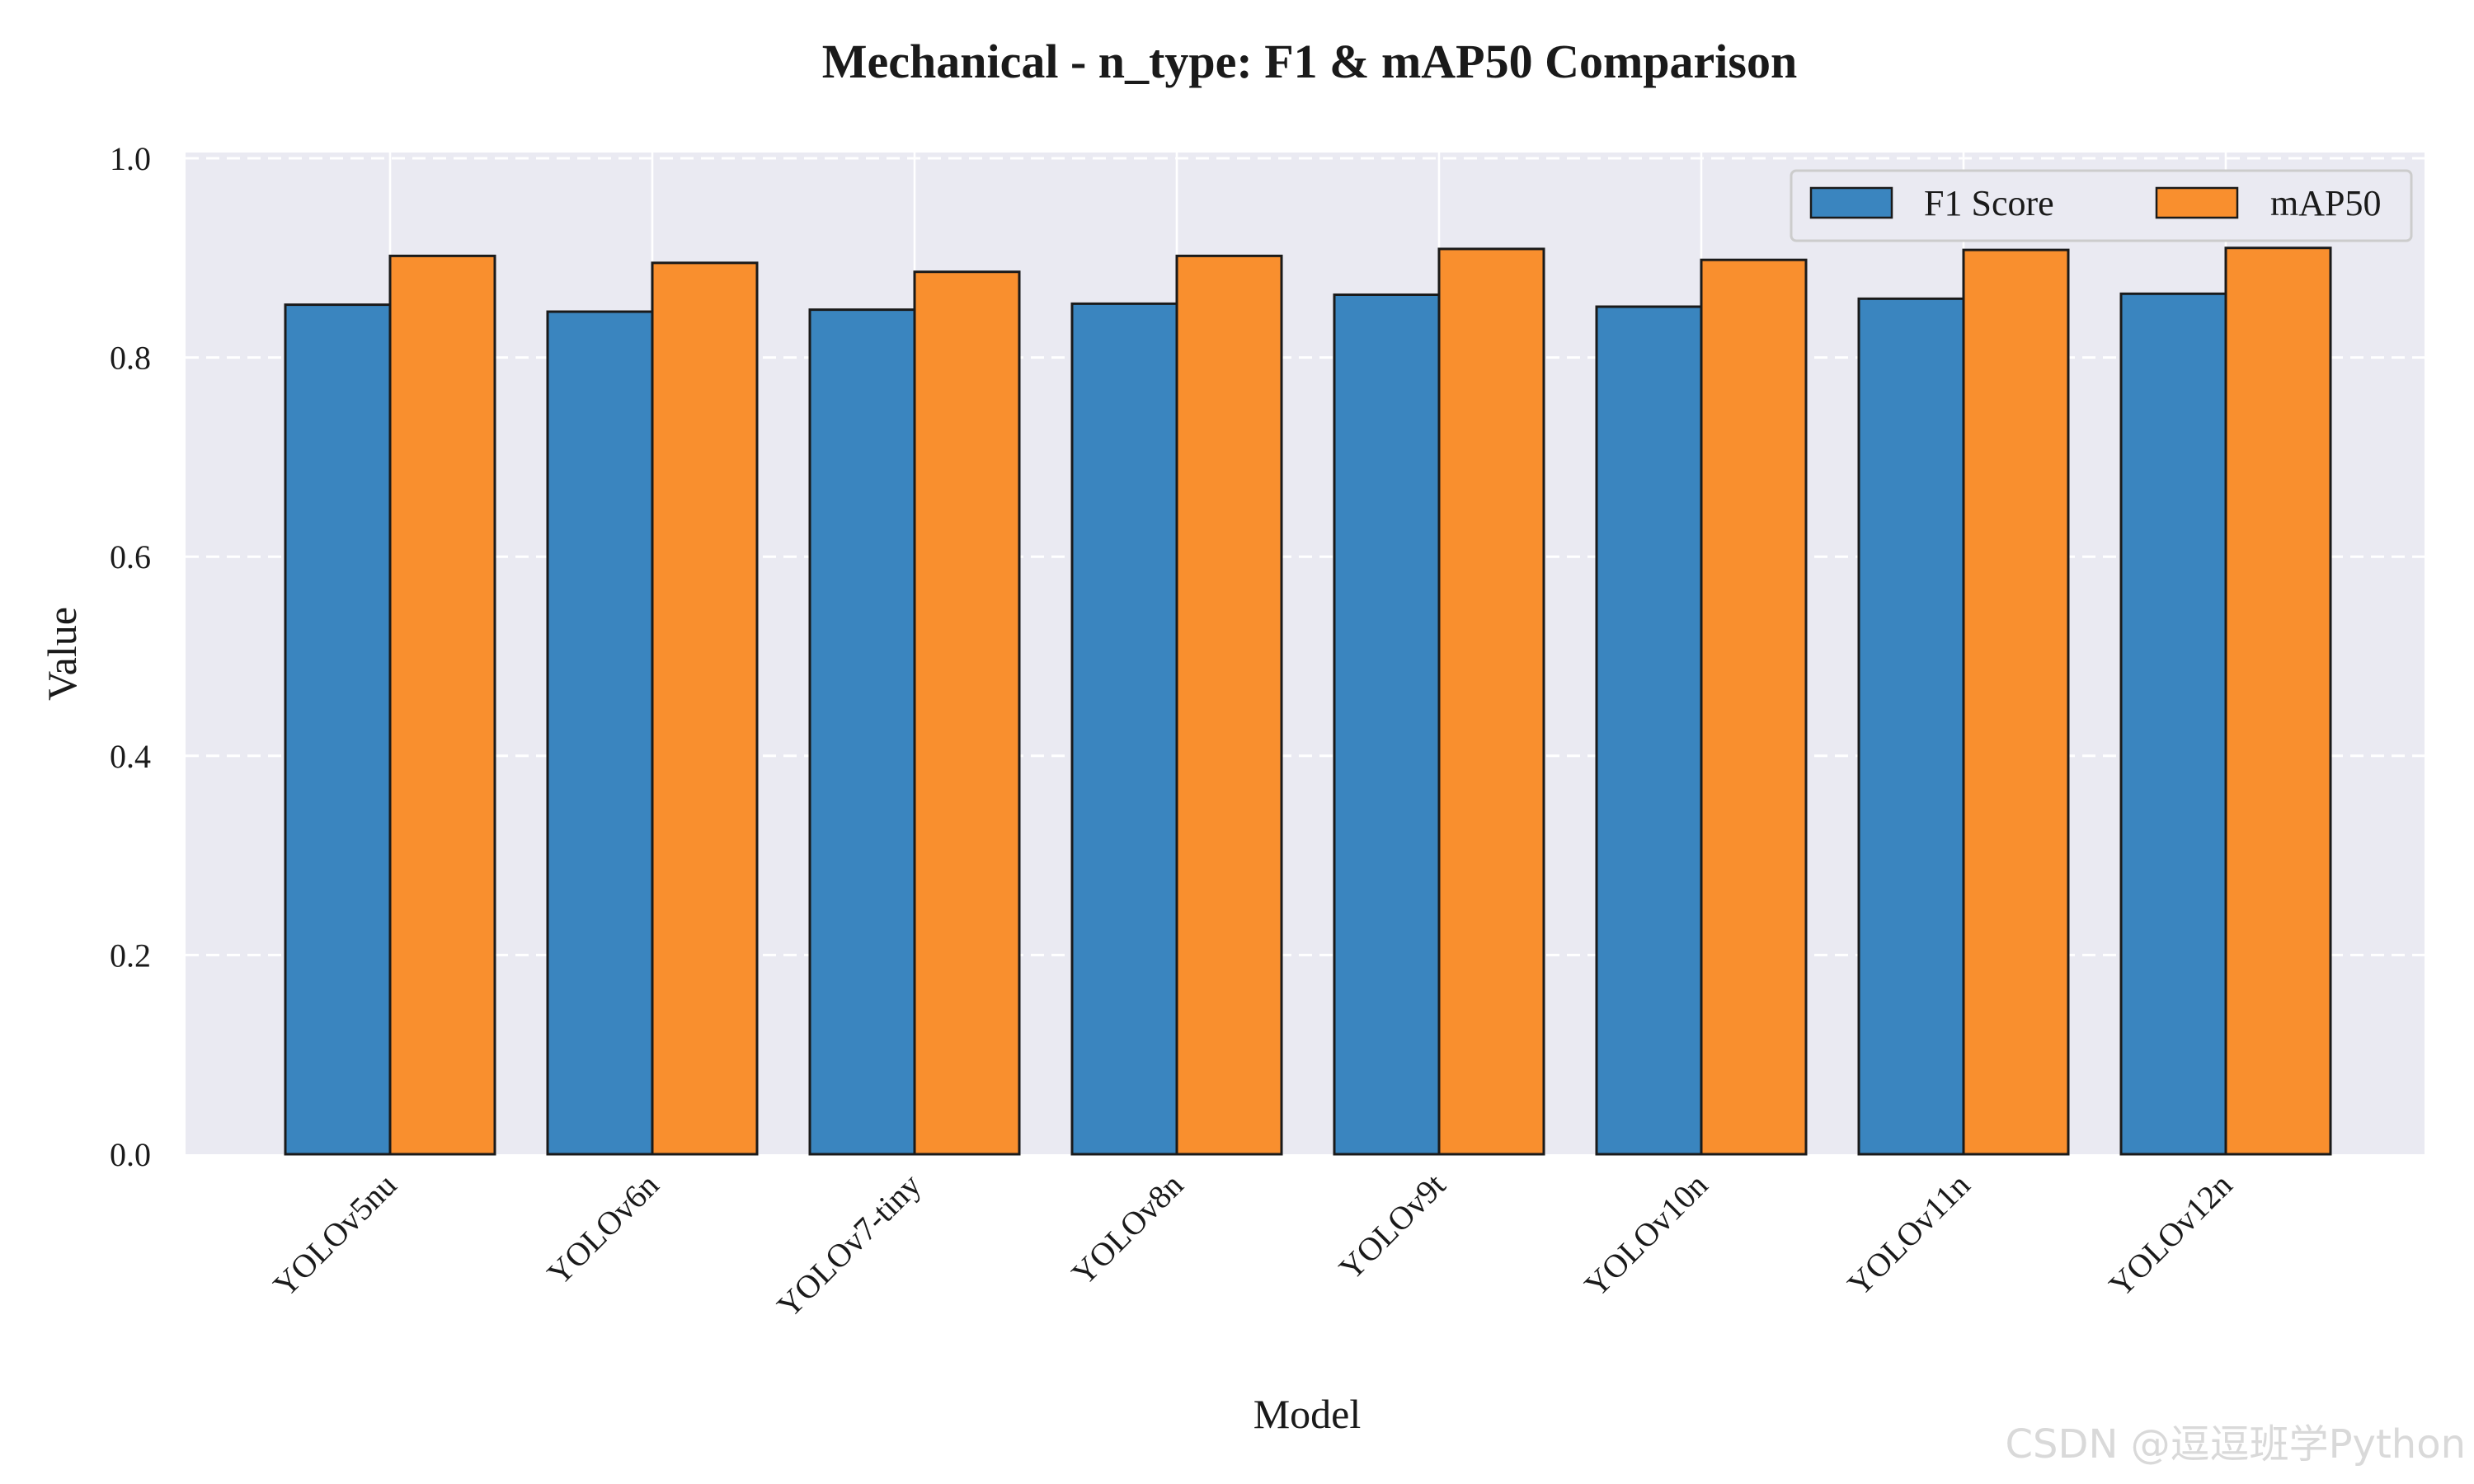 This screenshot has width=2474, height=1484. What do you see at coordinates (1128, 1230) in the screenshot?
I see `x-tick-label: YOLOv8n` at bounding box center [1128, 1230].